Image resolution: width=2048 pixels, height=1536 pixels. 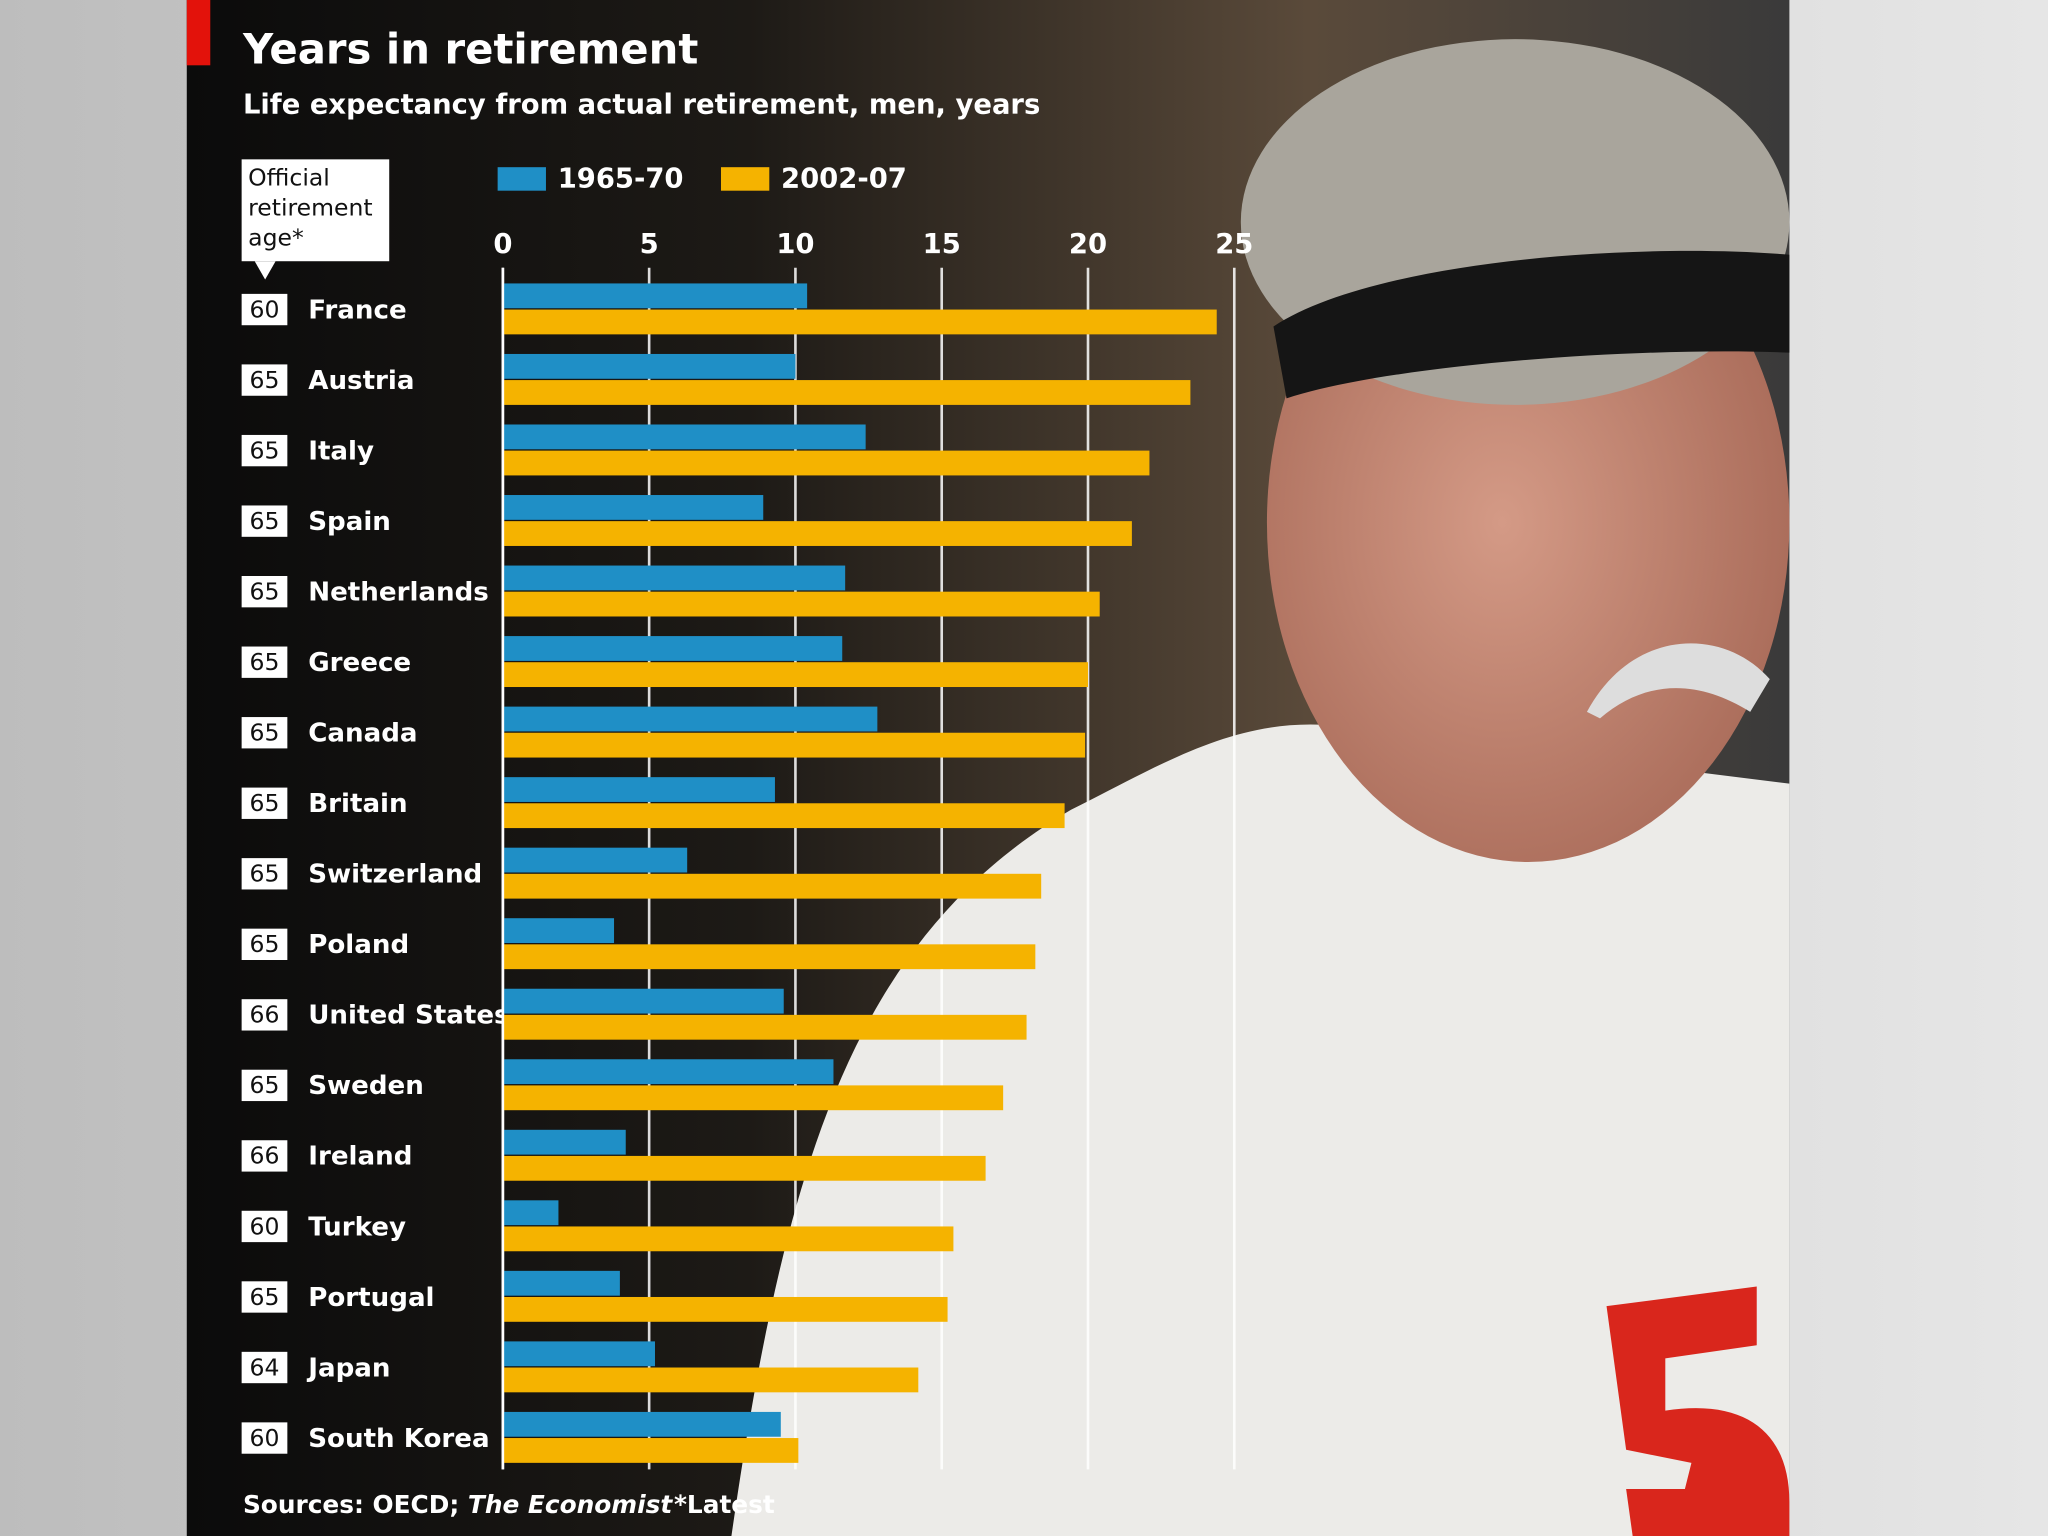 I want to click on y-tick-label: Greece, so click(x=359, y=663).